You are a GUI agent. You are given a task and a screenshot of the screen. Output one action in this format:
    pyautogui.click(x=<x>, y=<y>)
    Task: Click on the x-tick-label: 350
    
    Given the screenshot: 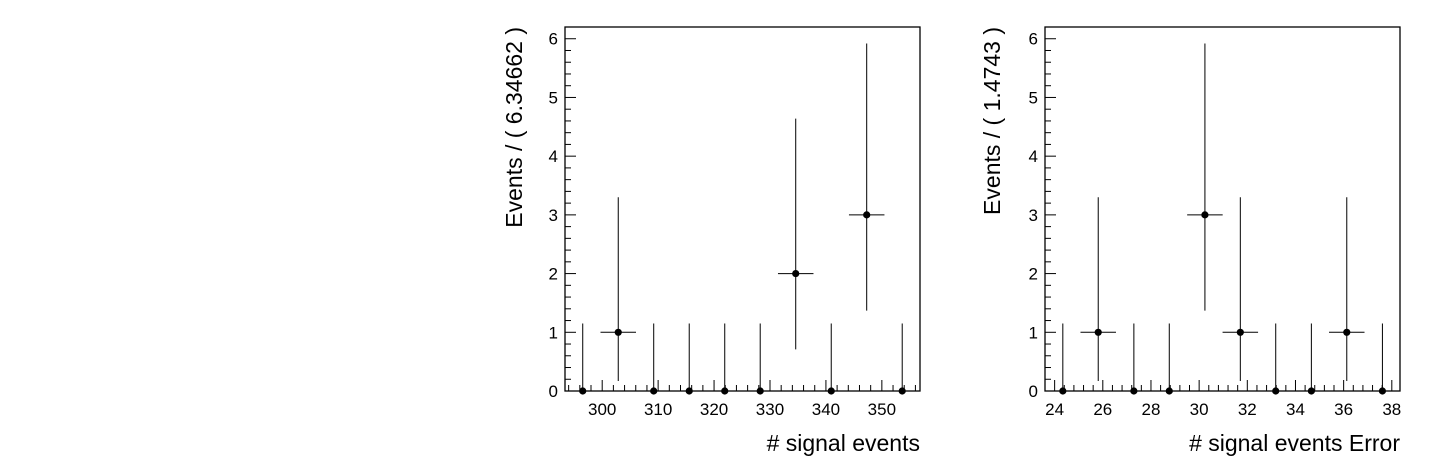 What is the action you would take?
    pyautogui.click(x=882, y=409)
    